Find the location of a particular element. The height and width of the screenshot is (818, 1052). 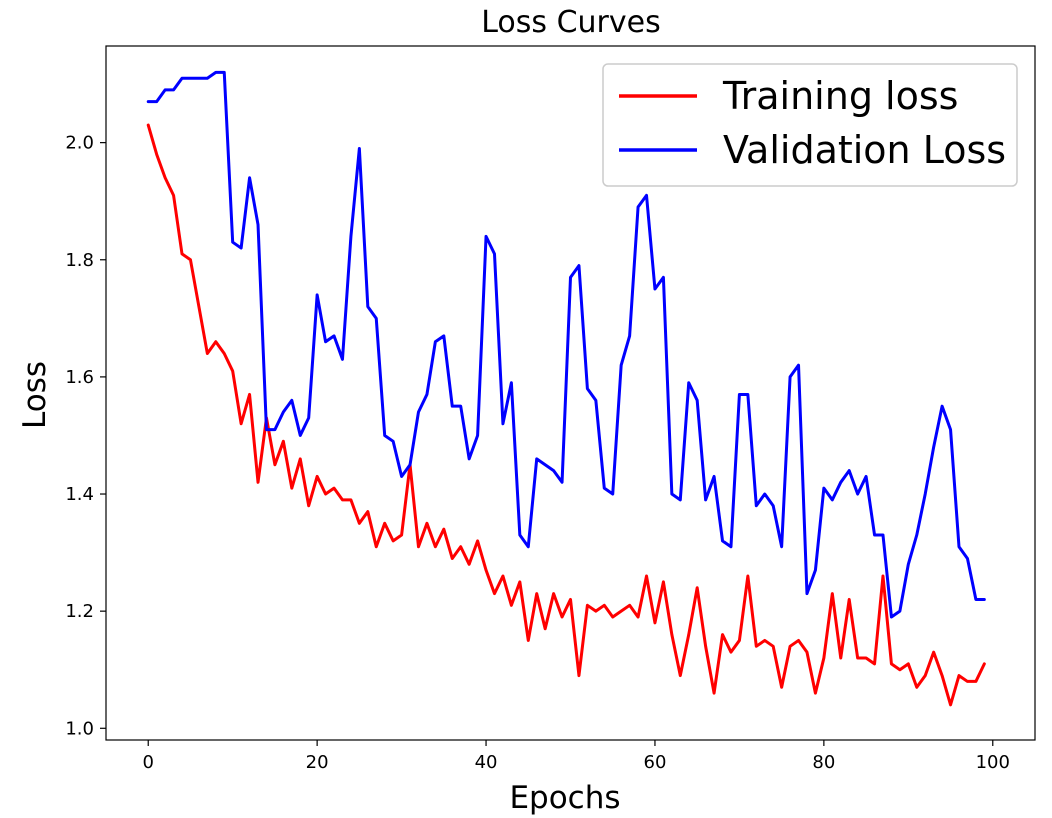

chart-title: Loss Curves is located at coordinates (570, 22).